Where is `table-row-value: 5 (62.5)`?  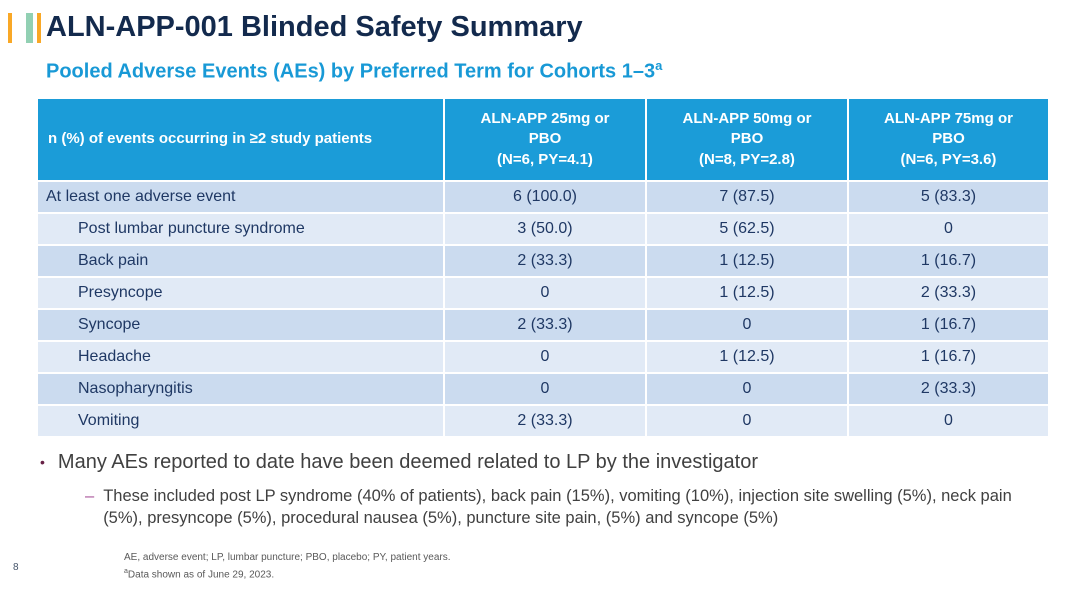 table-row-value: 5 (62.5) is located at coordinates (747, 229).